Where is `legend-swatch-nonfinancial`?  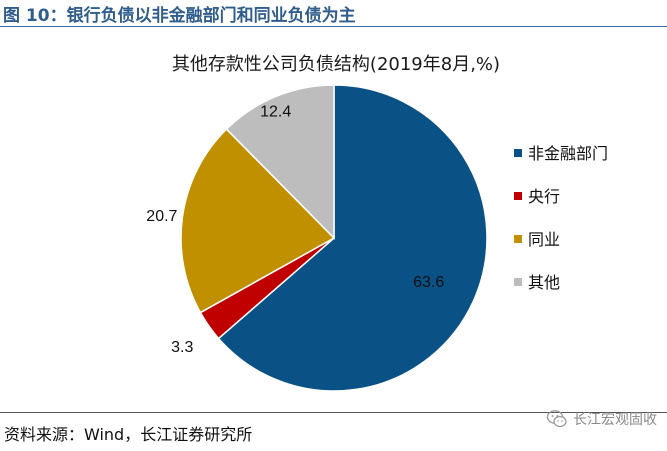
legend-swatch-nonfinancial is located at coordinates (518, 153).